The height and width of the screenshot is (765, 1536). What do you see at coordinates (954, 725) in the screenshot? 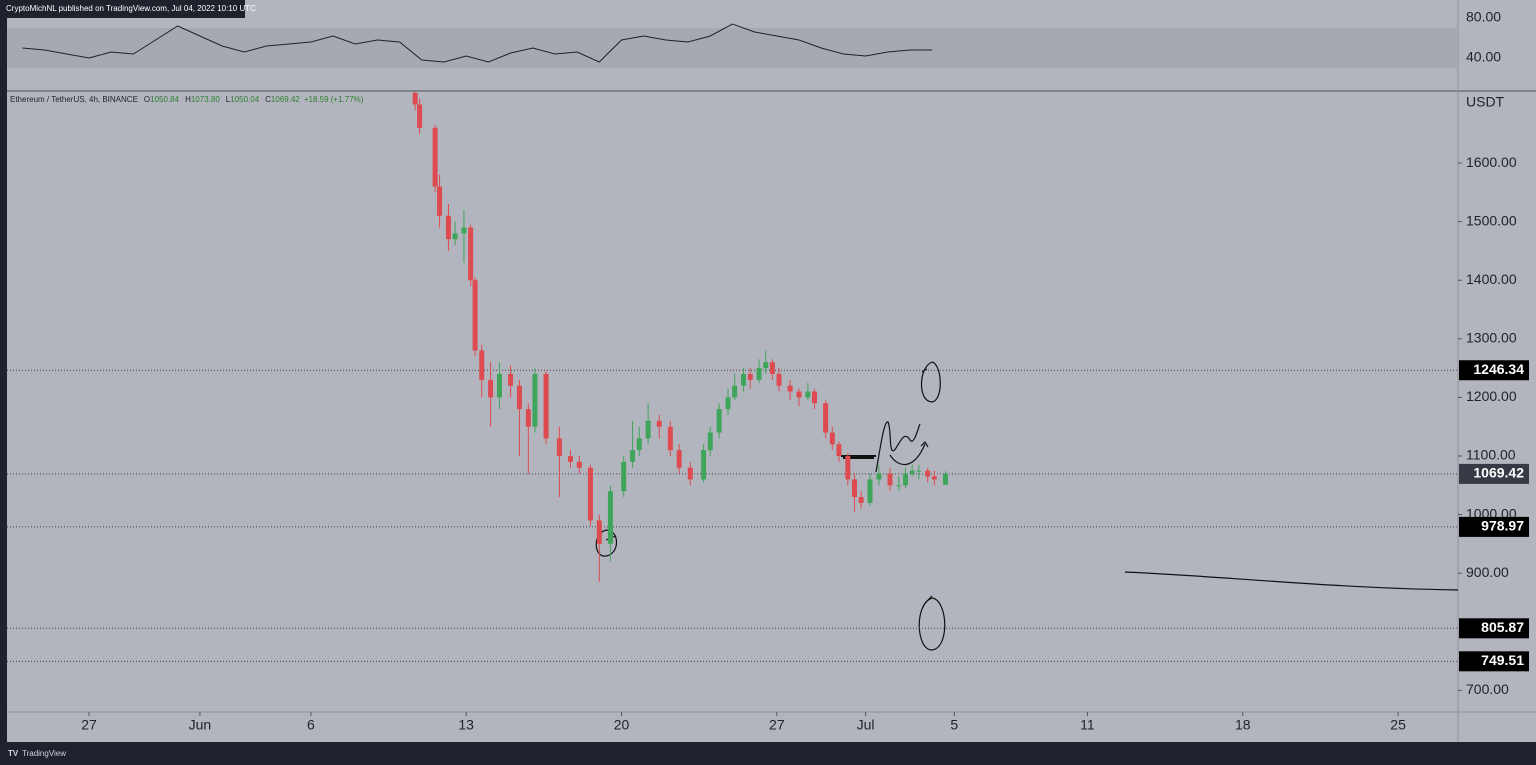
I see `x-tick-label: 5` at bounding box center [954, 725].